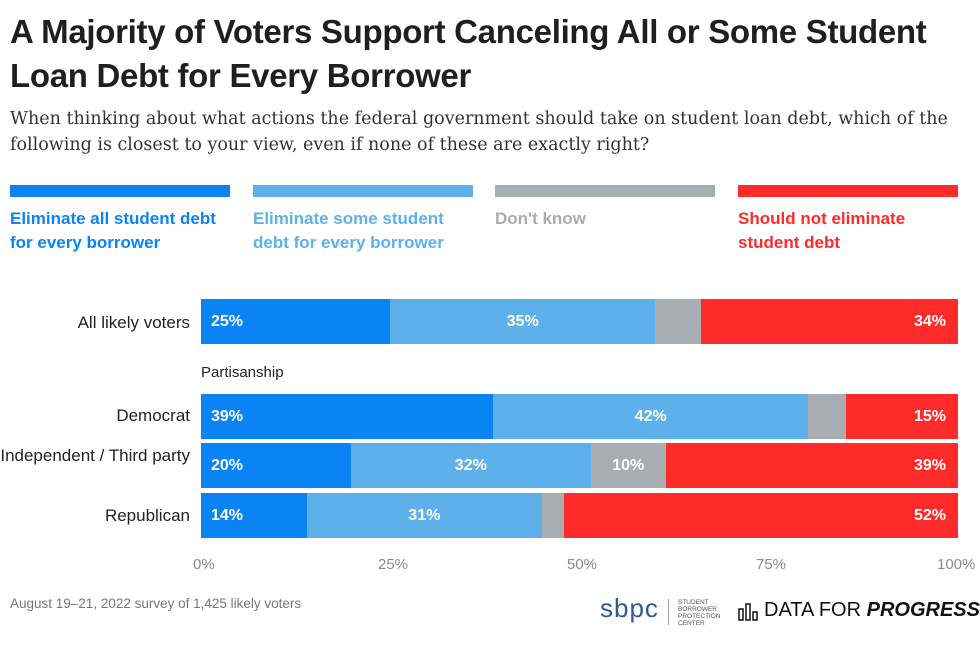 The height and width of the screenshot is (646, 980). What do you see at coordinates (133, 322) in the screenshot?
I see `category-label-all-voters: All likely voters` at bounding box center [133, 322].